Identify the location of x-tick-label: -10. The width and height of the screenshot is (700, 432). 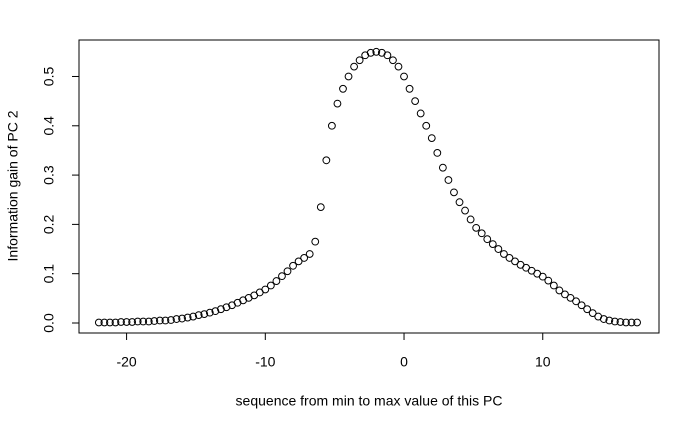
(265, 362).